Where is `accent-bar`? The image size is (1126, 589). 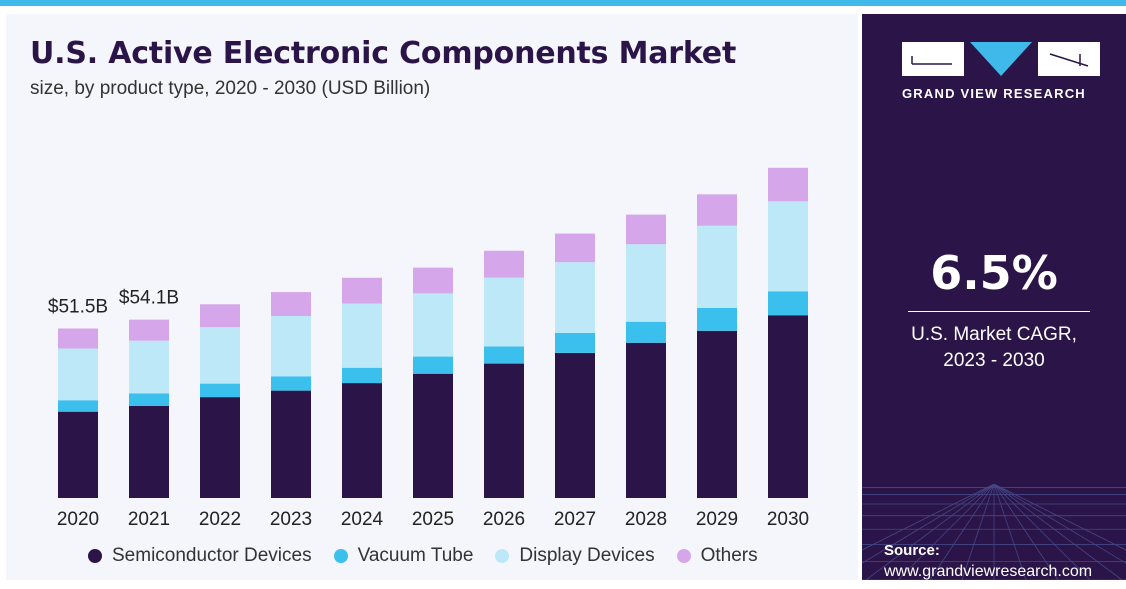 accent-bar is located at coordinates (563, 3).